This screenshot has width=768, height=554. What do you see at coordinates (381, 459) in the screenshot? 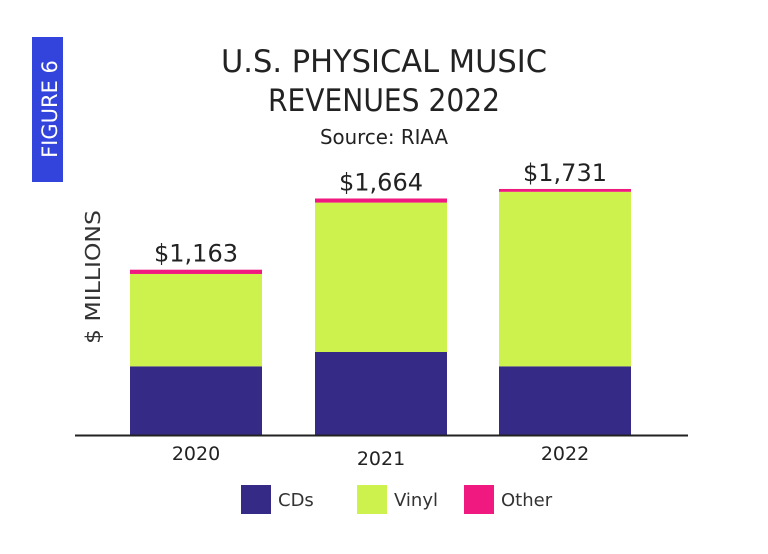
I see `x-tick-label-2021: 2021` at bounding box center [381, 459].